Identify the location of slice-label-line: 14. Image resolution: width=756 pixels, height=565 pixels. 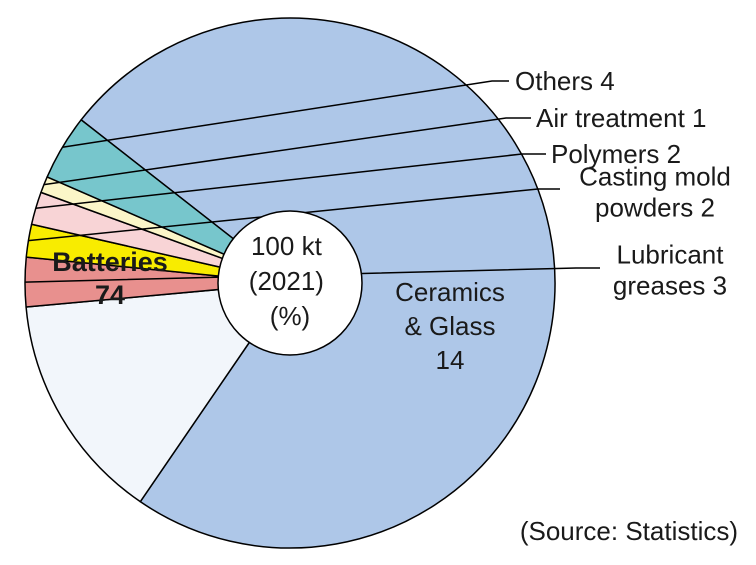
(450, 360).